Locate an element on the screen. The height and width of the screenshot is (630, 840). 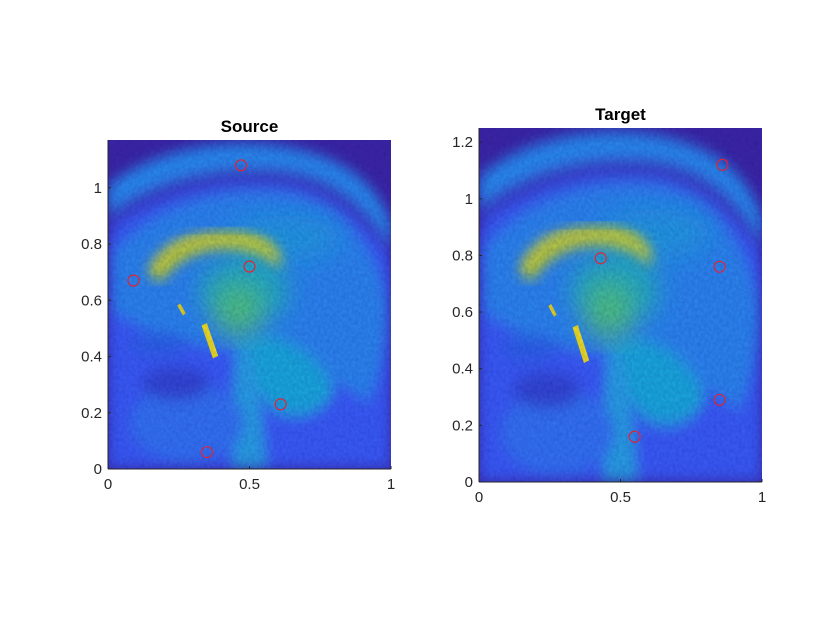
panel-title: Source is located at coordinates (250, 126).